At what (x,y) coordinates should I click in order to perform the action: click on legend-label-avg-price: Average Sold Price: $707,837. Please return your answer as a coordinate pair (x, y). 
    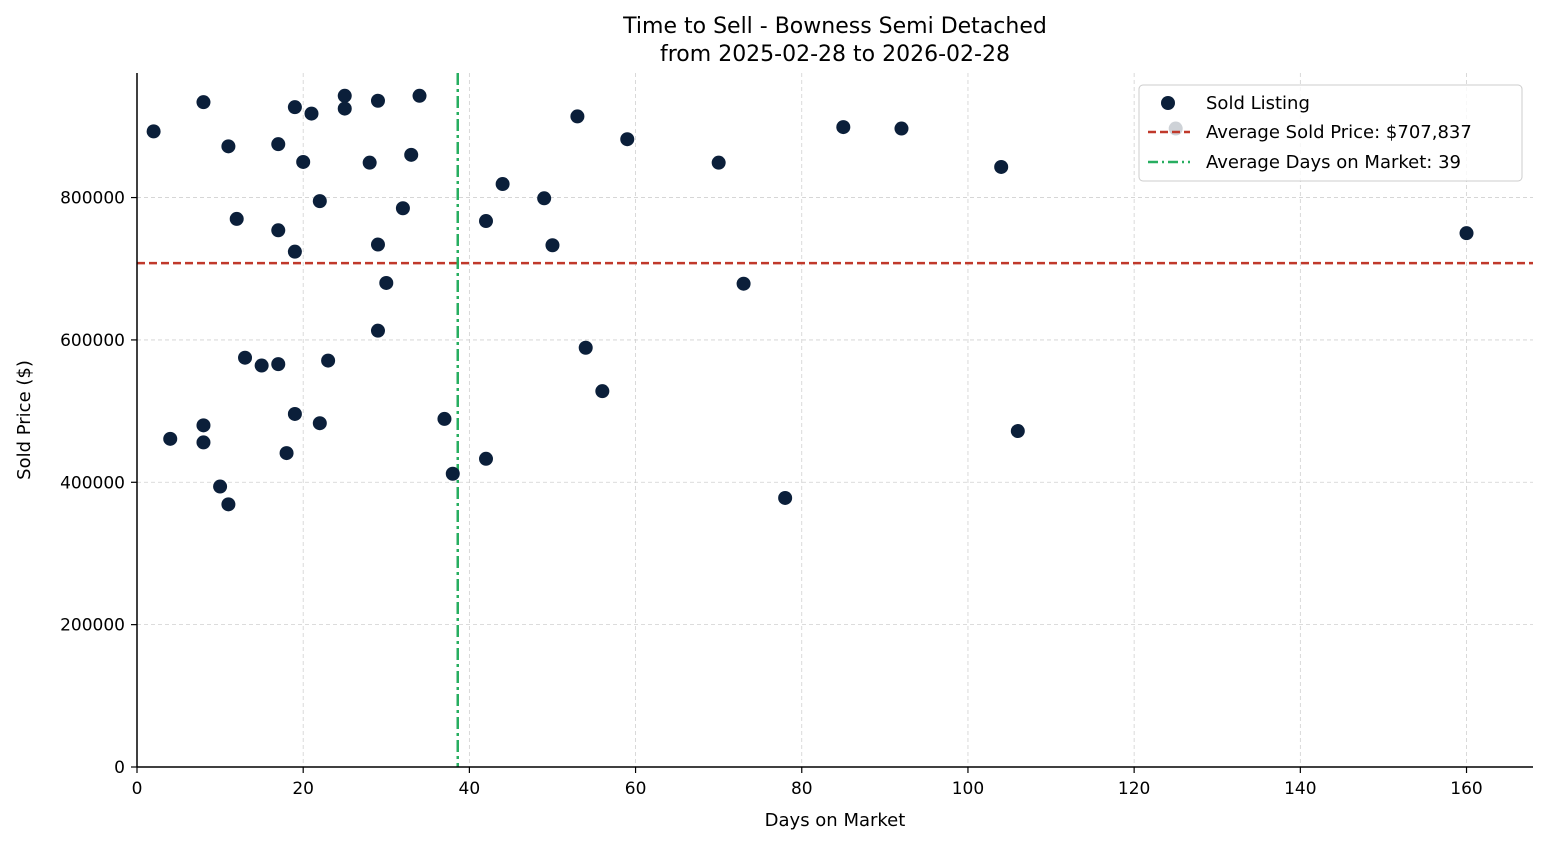
    Looking at the image, I should click on (1339, 132).